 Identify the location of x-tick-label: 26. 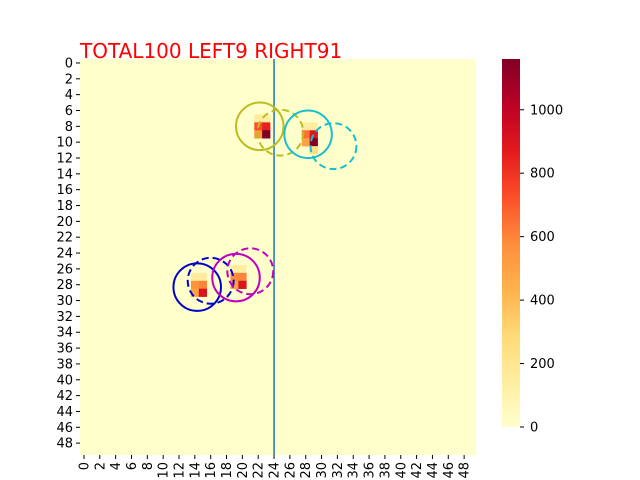
(290, 470).